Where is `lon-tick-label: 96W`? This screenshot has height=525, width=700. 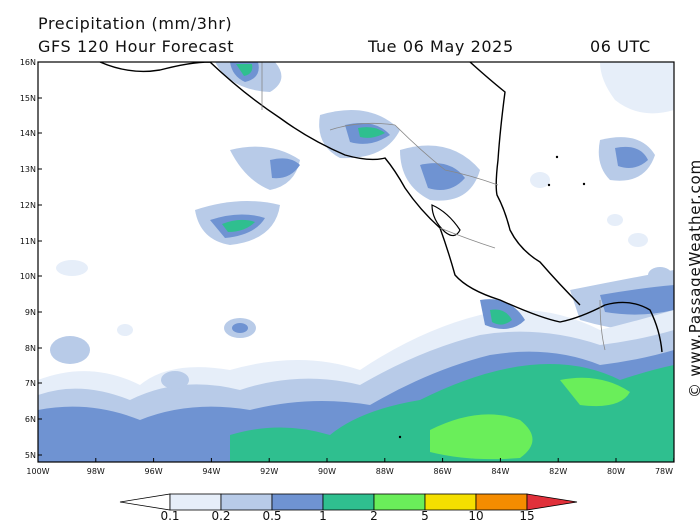 lon-tick-label: 96W is located at coordinates (154, 471).